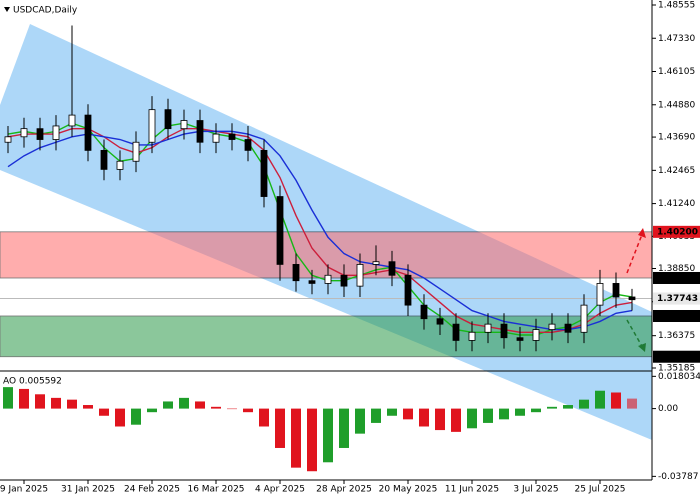 This screenshot has height=500, width=700. Describe the element at coordinates (642, 347) in the screenshot. I see `down-arrow-head` at that location.